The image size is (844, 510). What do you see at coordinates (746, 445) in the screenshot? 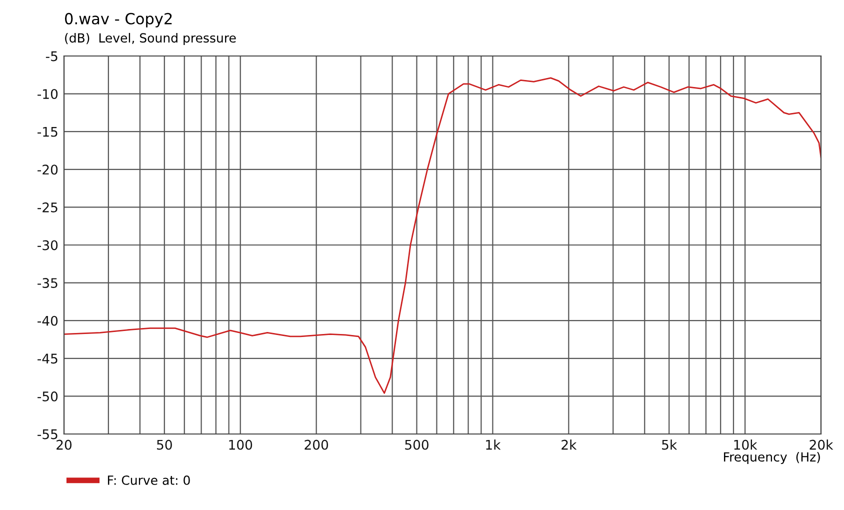
I see `x-tick-label: 10k` at bounding box center [746, 445].